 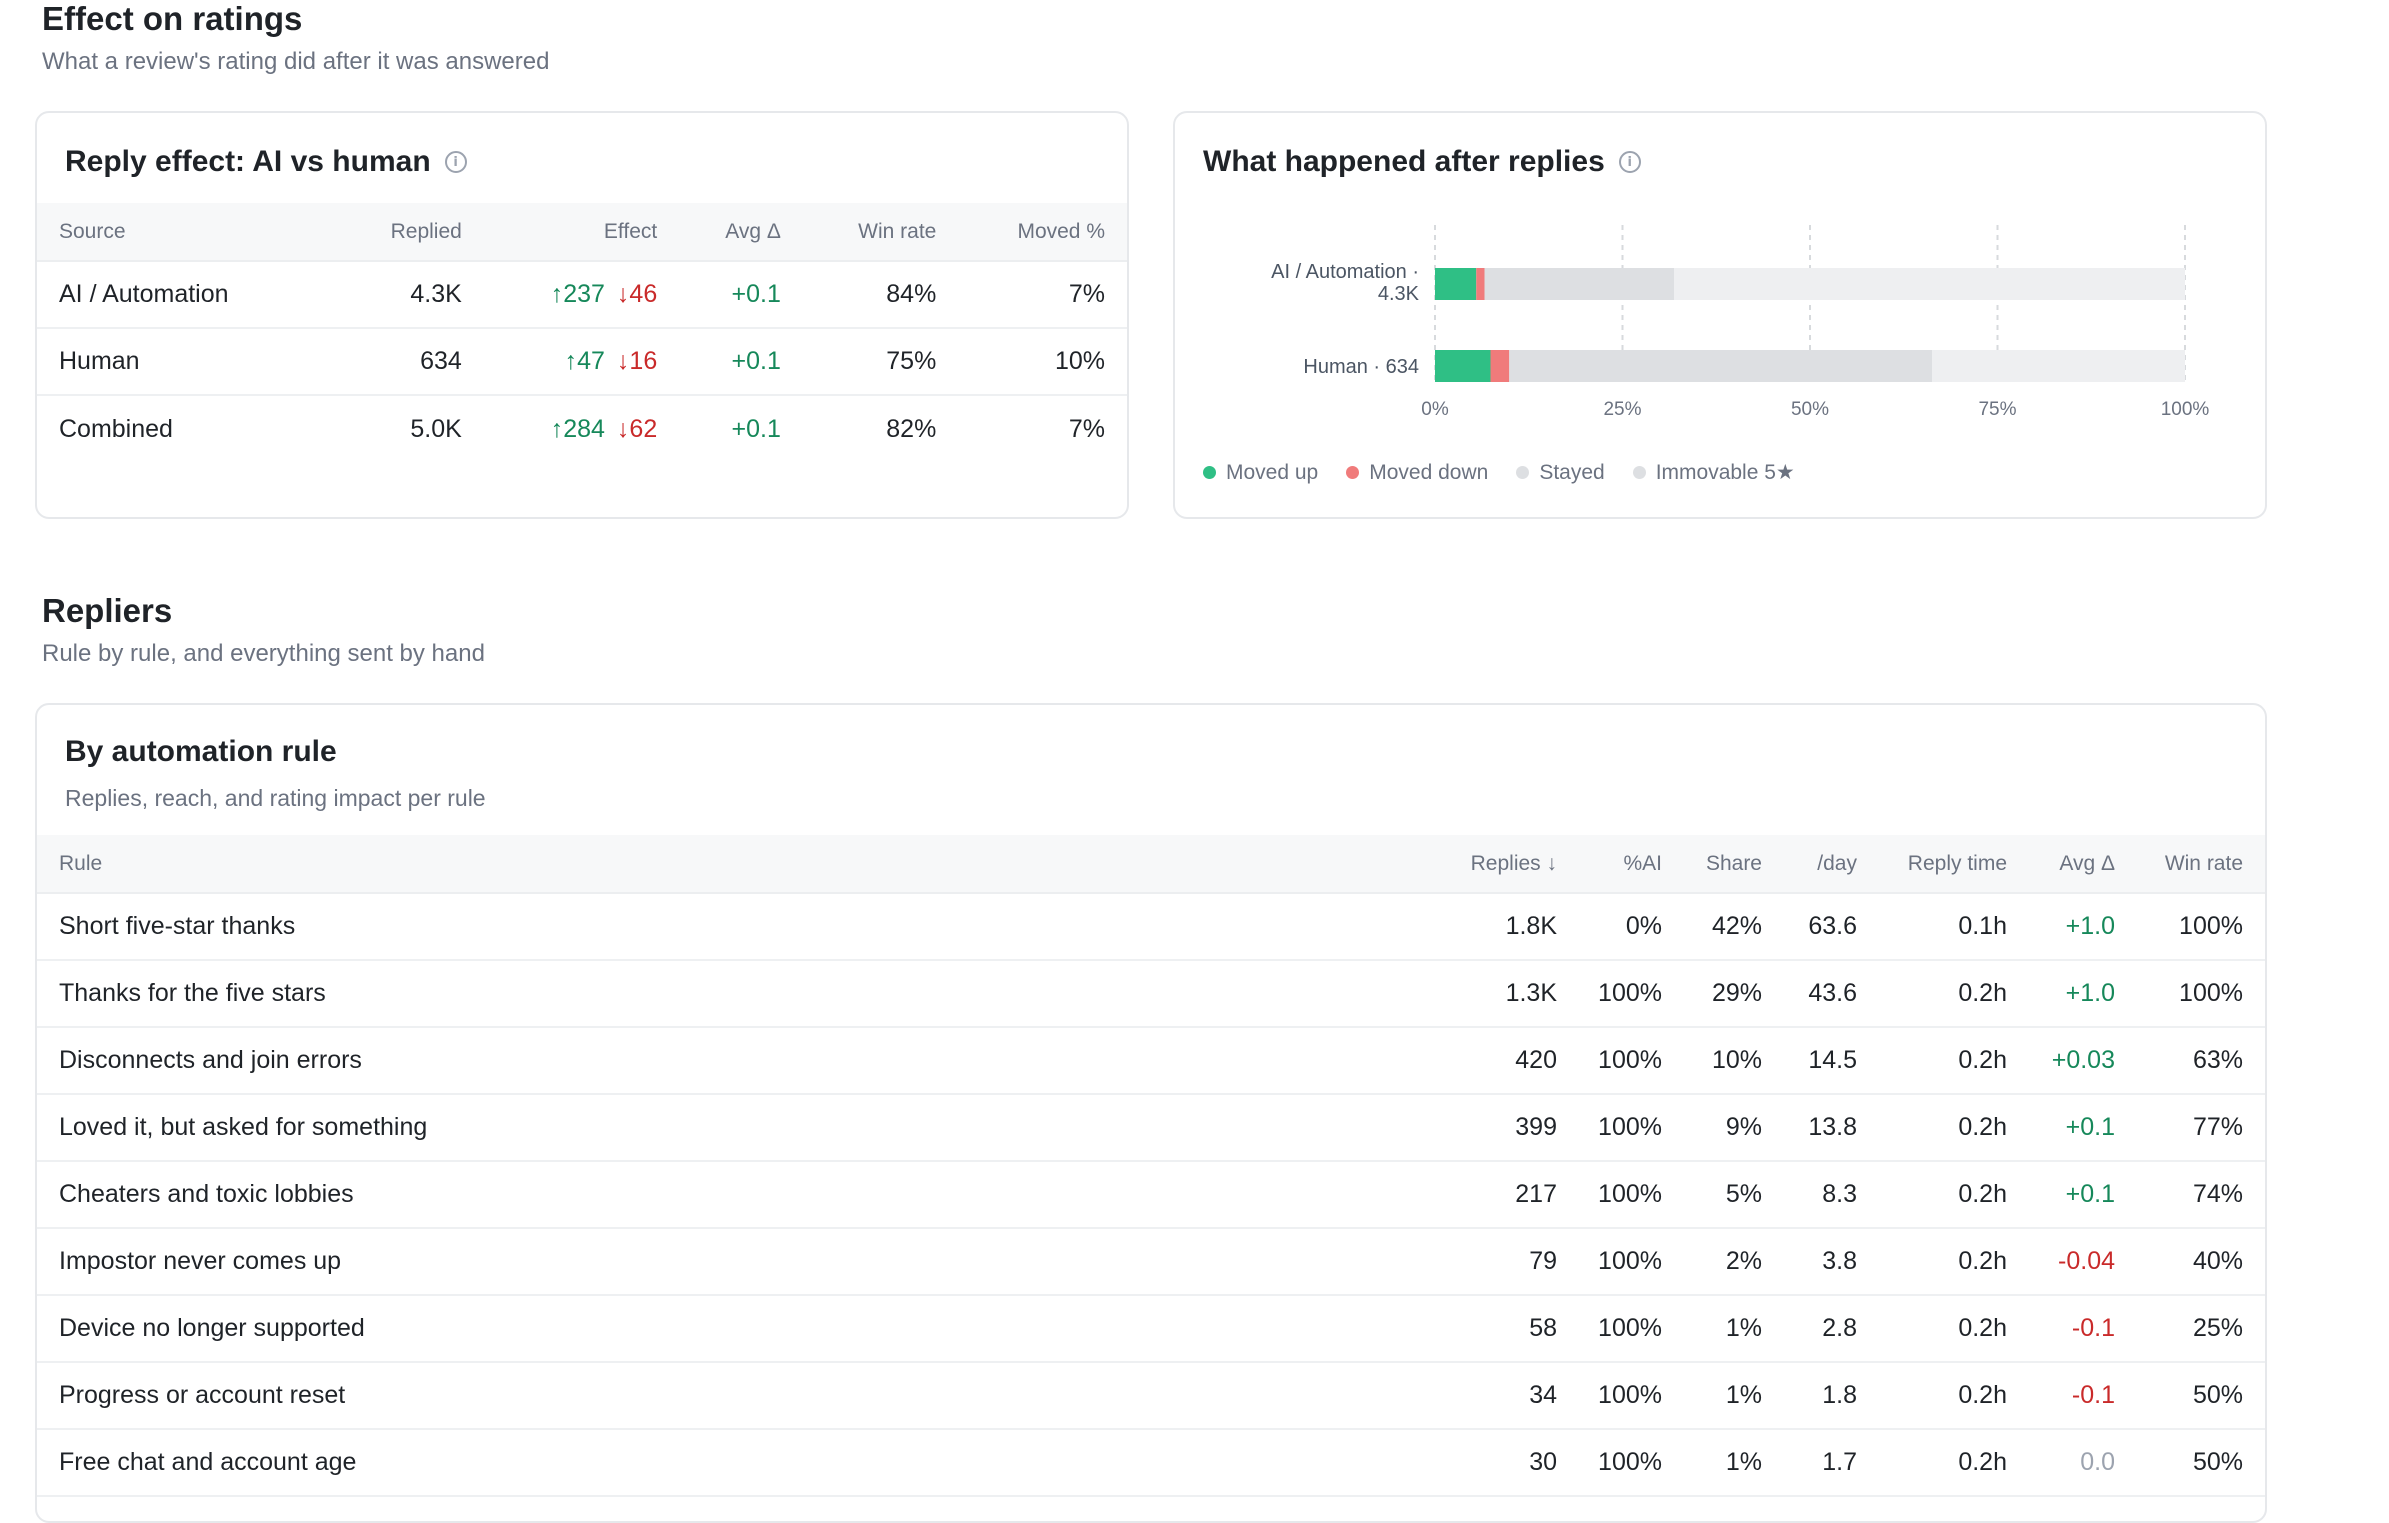 What do you see at coordinates (880, 362) in the screenshot?
I see `win-rate-cell: 75%` at bounding box center [880, 362].